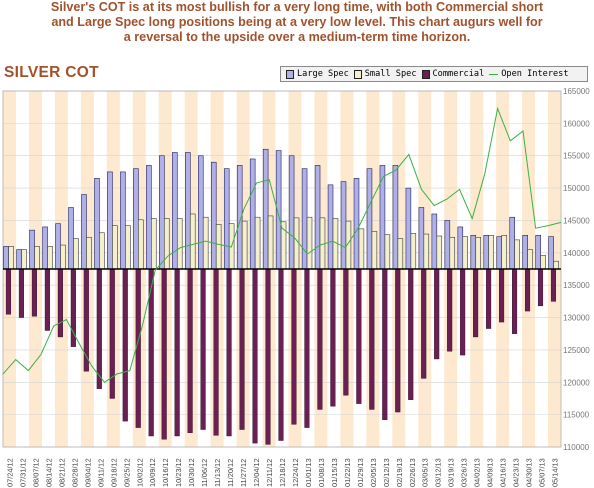 The height and width of the screenshot is (488, 594). I want to click on legend-item-open-interest: Open Interest, so click(529, 74).